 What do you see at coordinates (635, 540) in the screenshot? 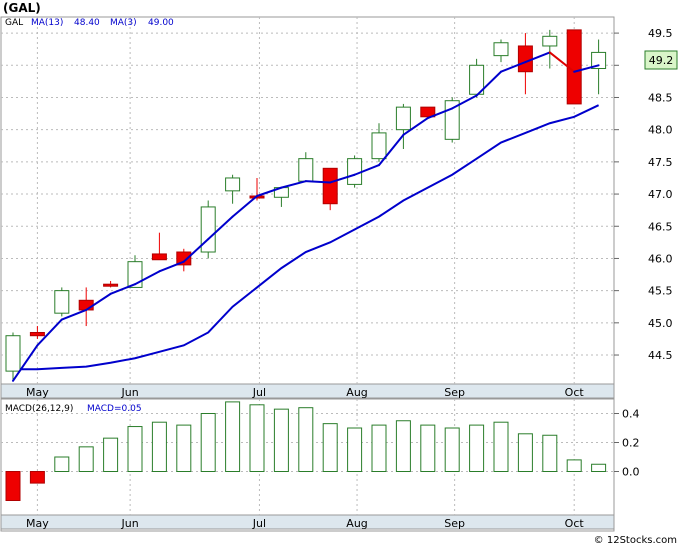
I see `copyright-footer: © 12Stocks.com` at bounding box center [635, 540].